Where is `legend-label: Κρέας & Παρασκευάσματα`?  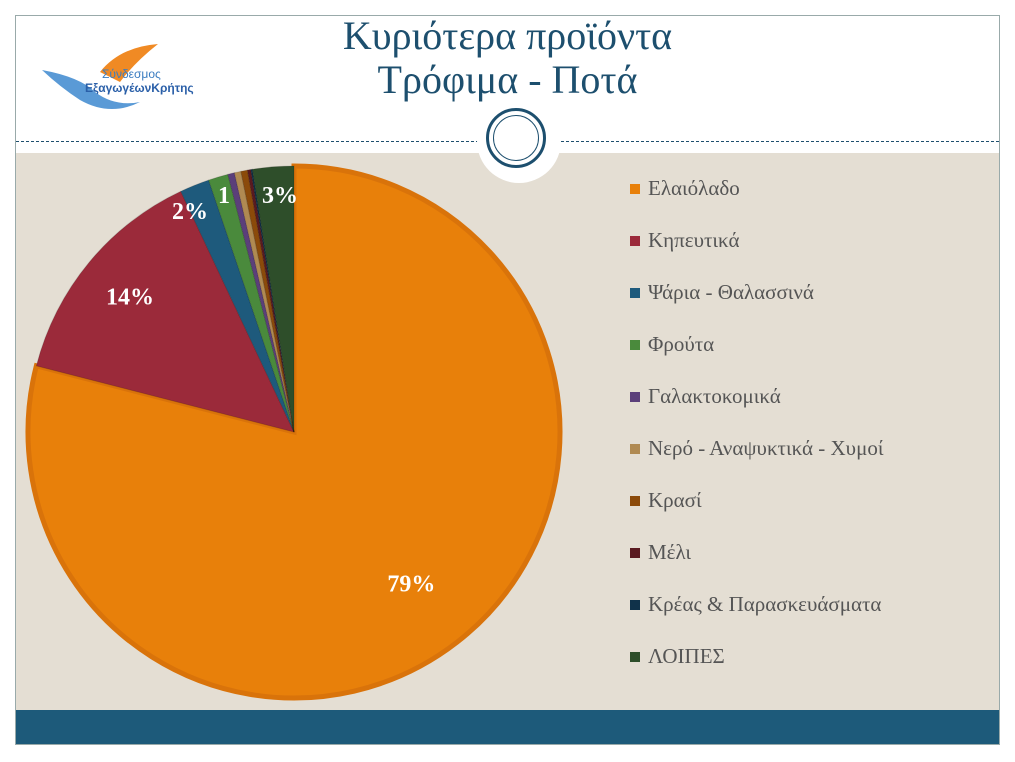 legend-label: Κρέας & Παρασκευάσματα is located at coordinates (765, 604).